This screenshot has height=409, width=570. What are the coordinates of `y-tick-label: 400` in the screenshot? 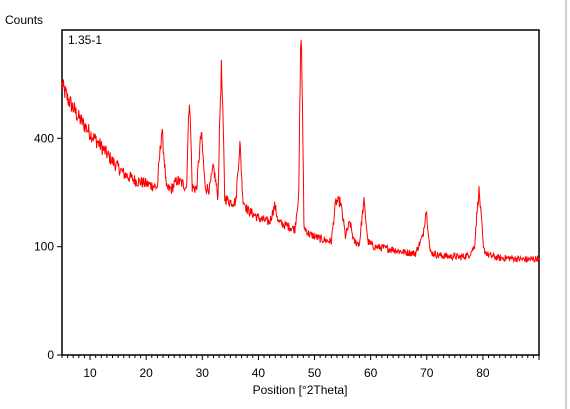 It's located at (44, 138).